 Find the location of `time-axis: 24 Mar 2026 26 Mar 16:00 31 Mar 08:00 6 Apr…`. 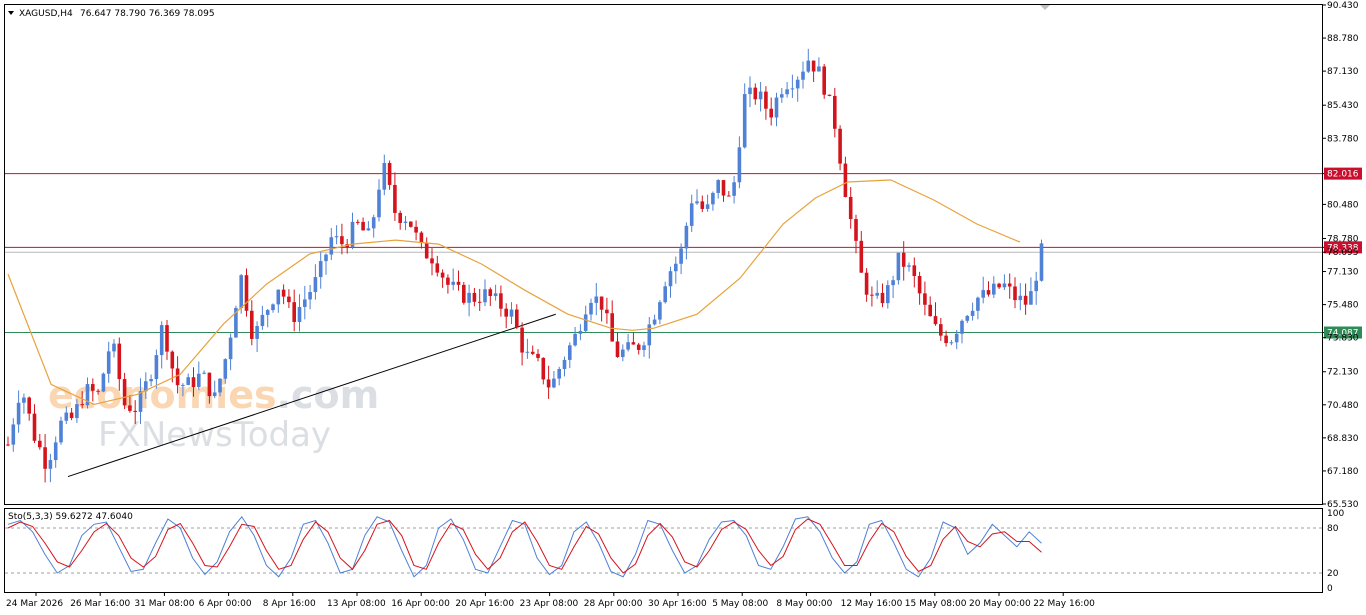

time-axis: 24 Mar 2026 26 Mar 16:00 31 Mar 08:00 6 Apr… is located at coordinates (550, 600).